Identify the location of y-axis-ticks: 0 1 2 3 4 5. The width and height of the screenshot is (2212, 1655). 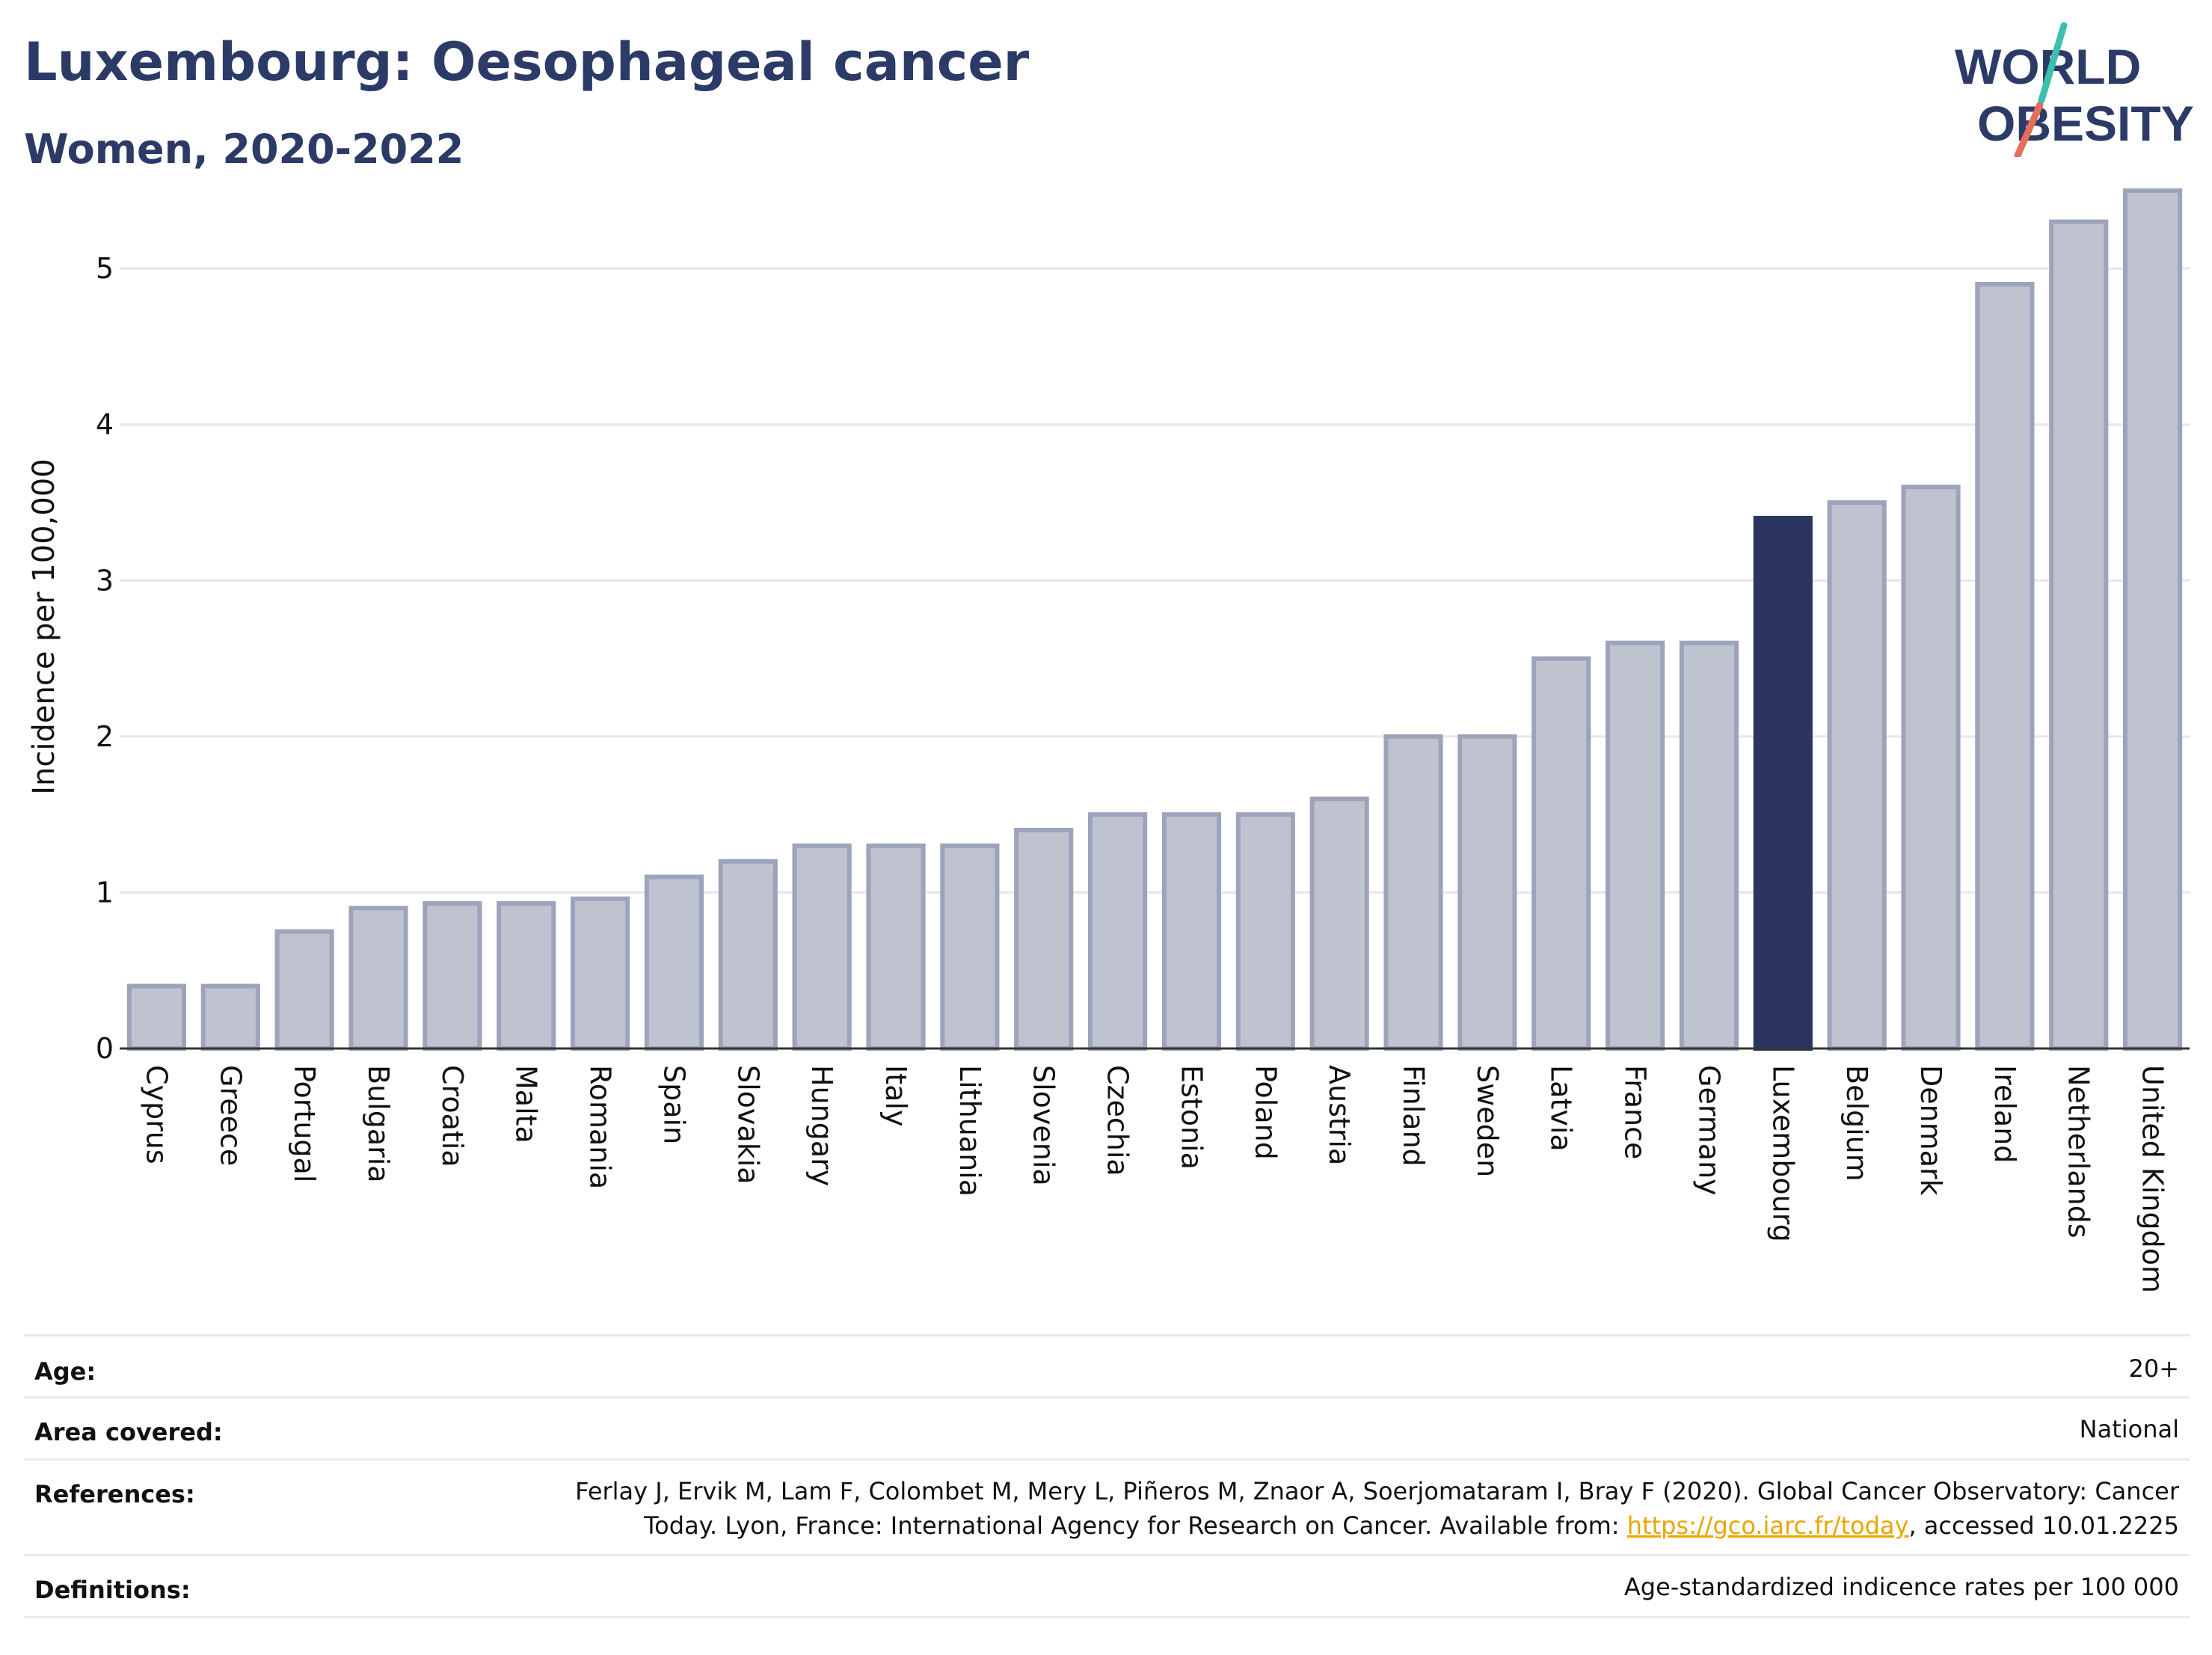
(105, 658).